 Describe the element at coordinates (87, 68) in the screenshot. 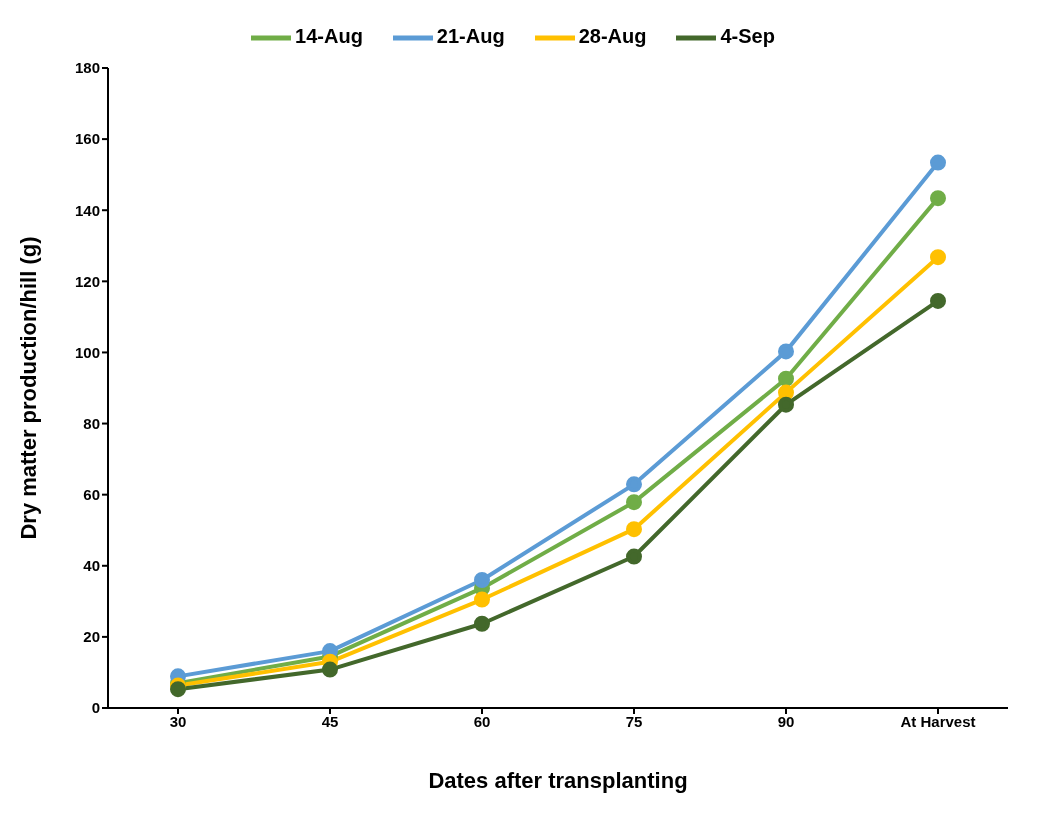

I see `y-tick-label: 180` at that location.